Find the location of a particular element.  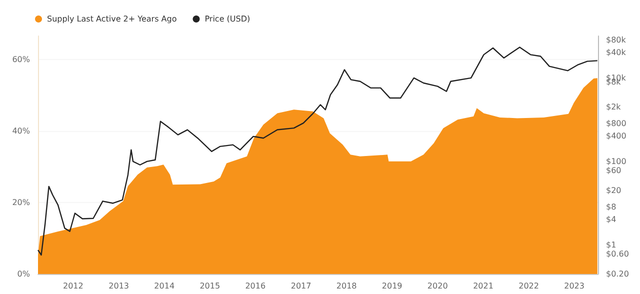

legend-label: Supply Last Active 2+ Years Ago is located at coordinates (112, 19).